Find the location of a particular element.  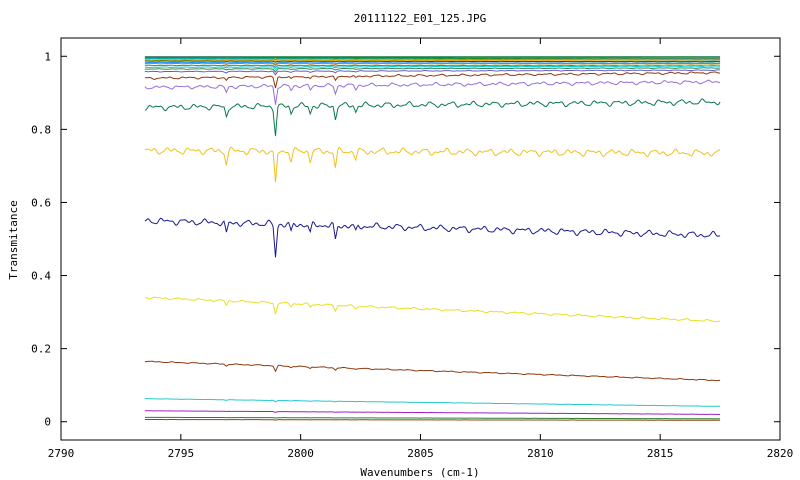

x-tick-label: 2800 is located at coordinates (300, 453).